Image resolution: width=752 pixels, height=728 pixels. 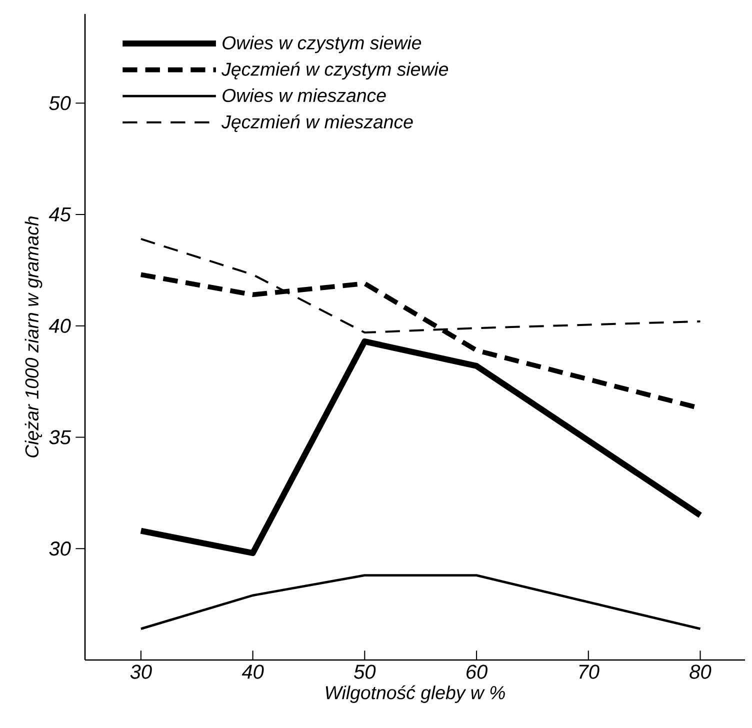 I want to click on x-tick-label: 30, so click(x=141, y=671).